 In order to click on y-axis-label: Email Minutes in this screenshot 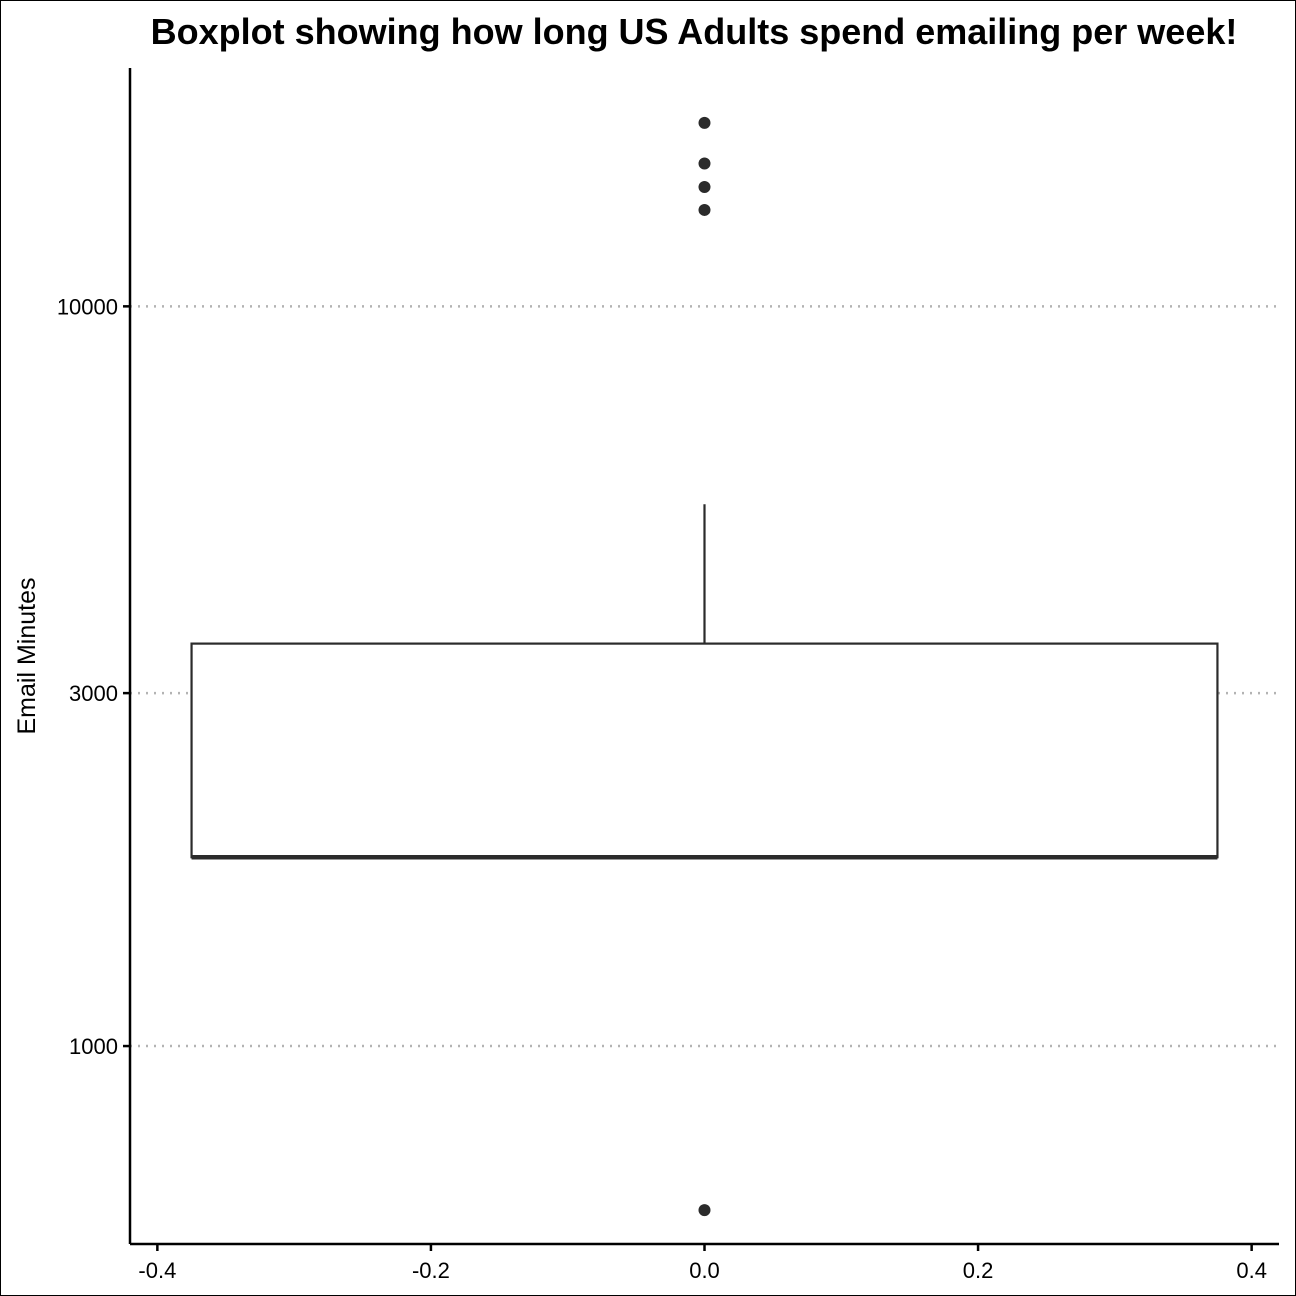, I will do `click(27, 656)`.